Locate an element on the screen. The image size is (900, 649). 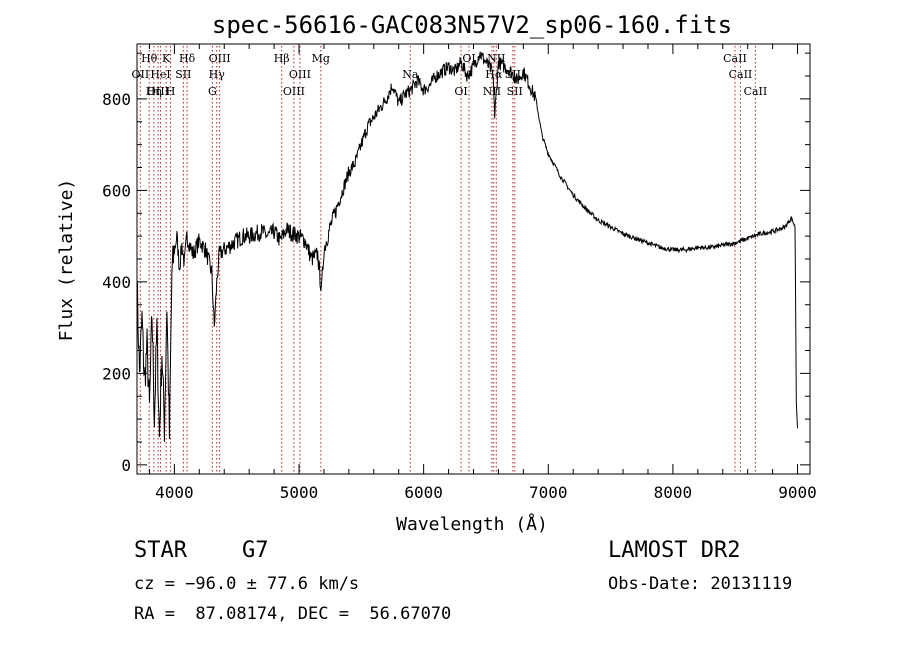
observation-date: Obs-Date: 20131119 is located at coordinates (700, 584).